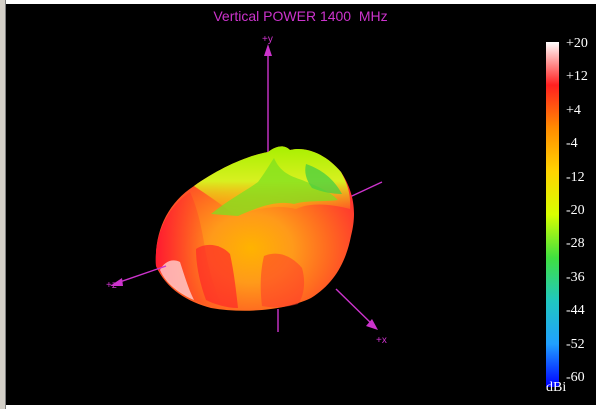 The width and height of the screenshot is (601, 409). Describe the element at coordinates (177, 280) in the screenshot. I see `pattern-white-highlight` at that location.